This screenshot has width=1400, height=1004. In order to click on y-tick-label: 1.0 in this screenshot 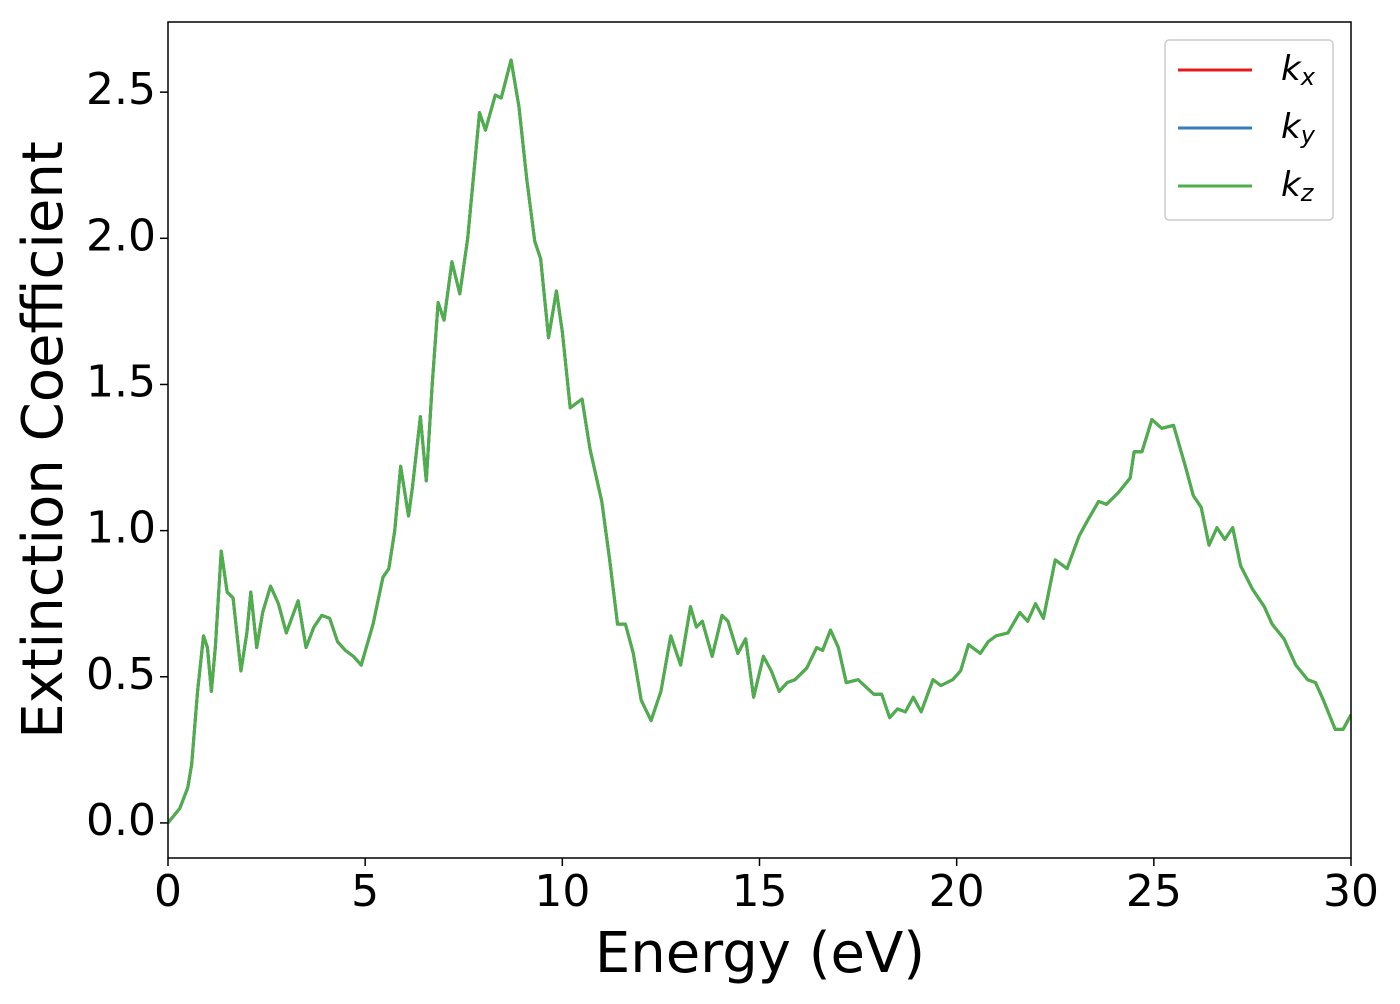, I will do `click(121, 528)`.